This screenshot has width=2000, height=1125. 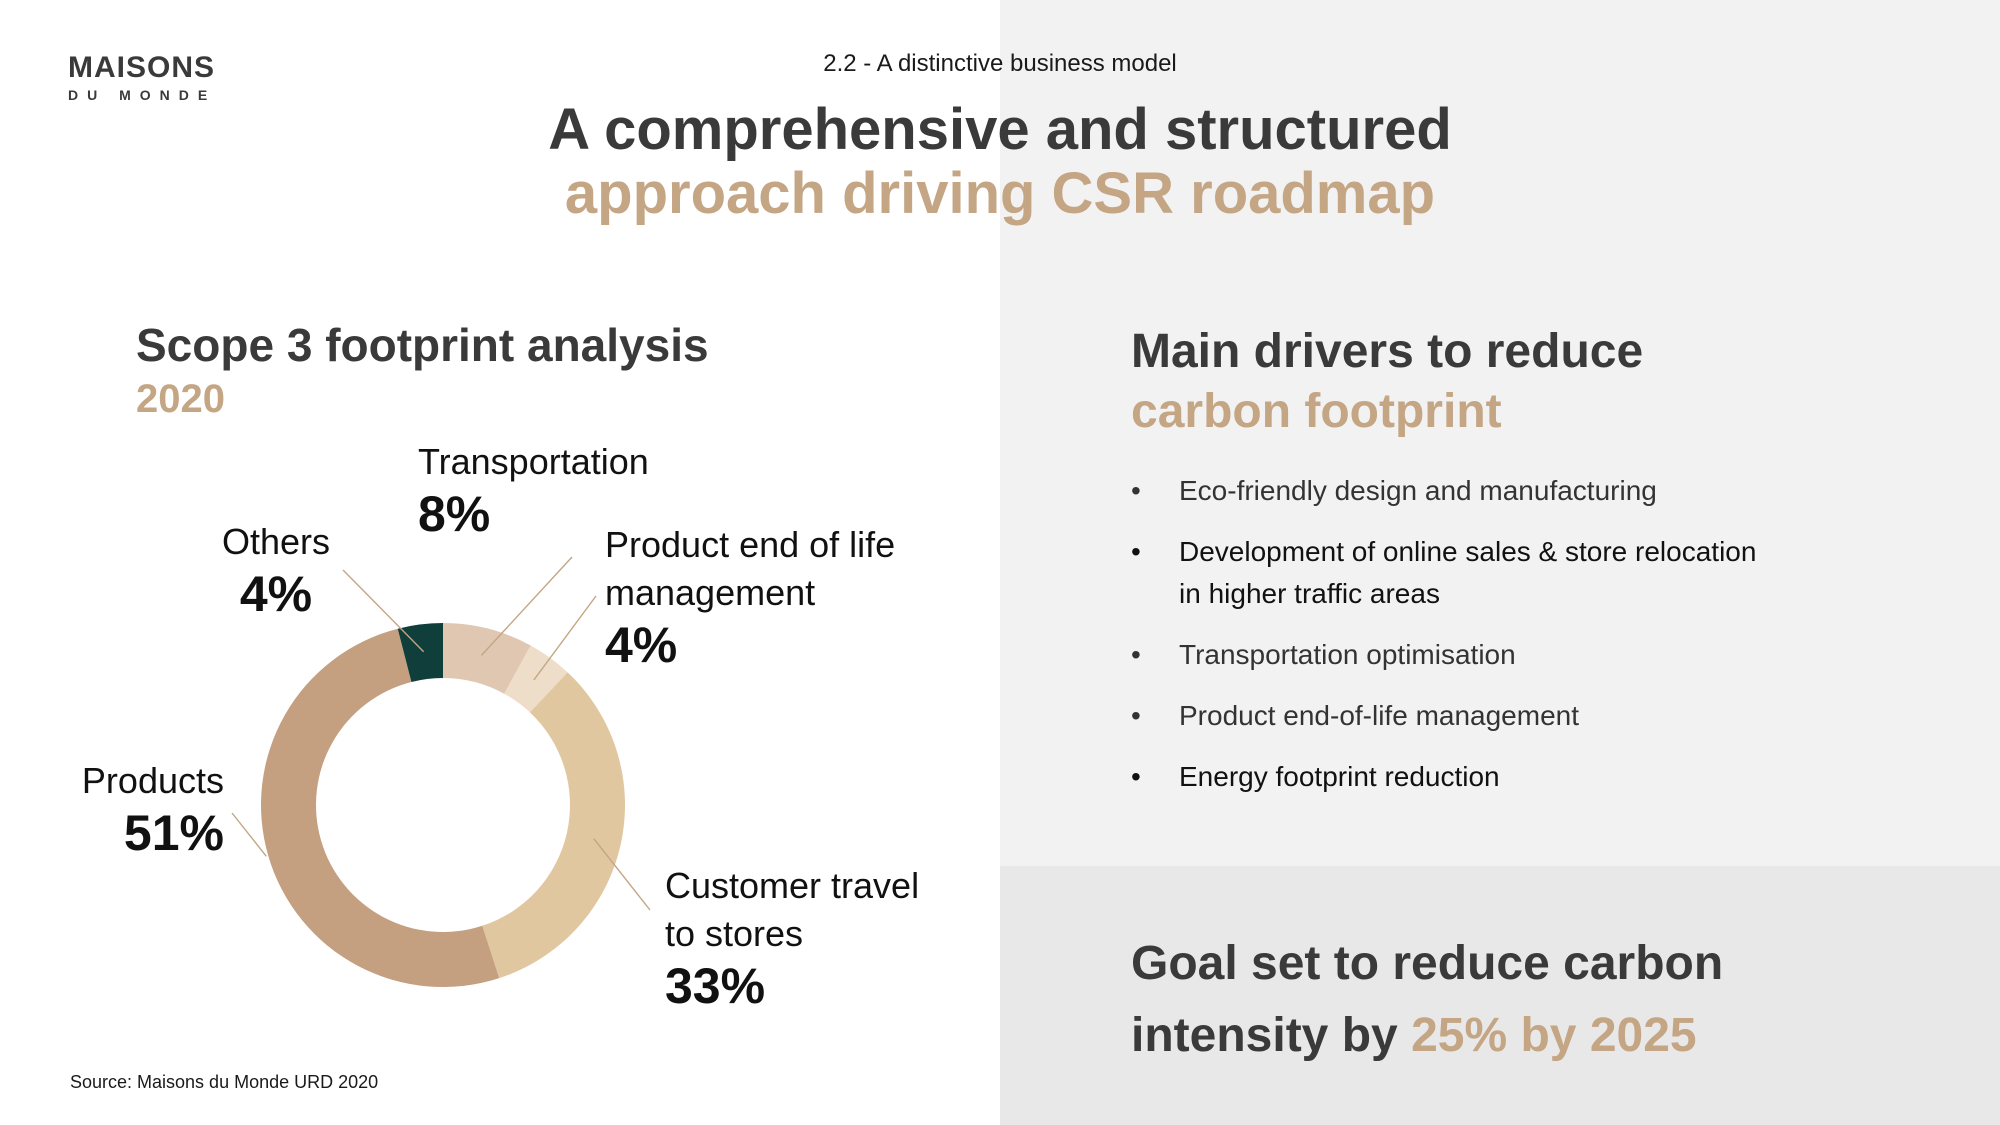 I want to click on headline-line-2: approach driving CSR roadmap, so click(x=1000, y=193).